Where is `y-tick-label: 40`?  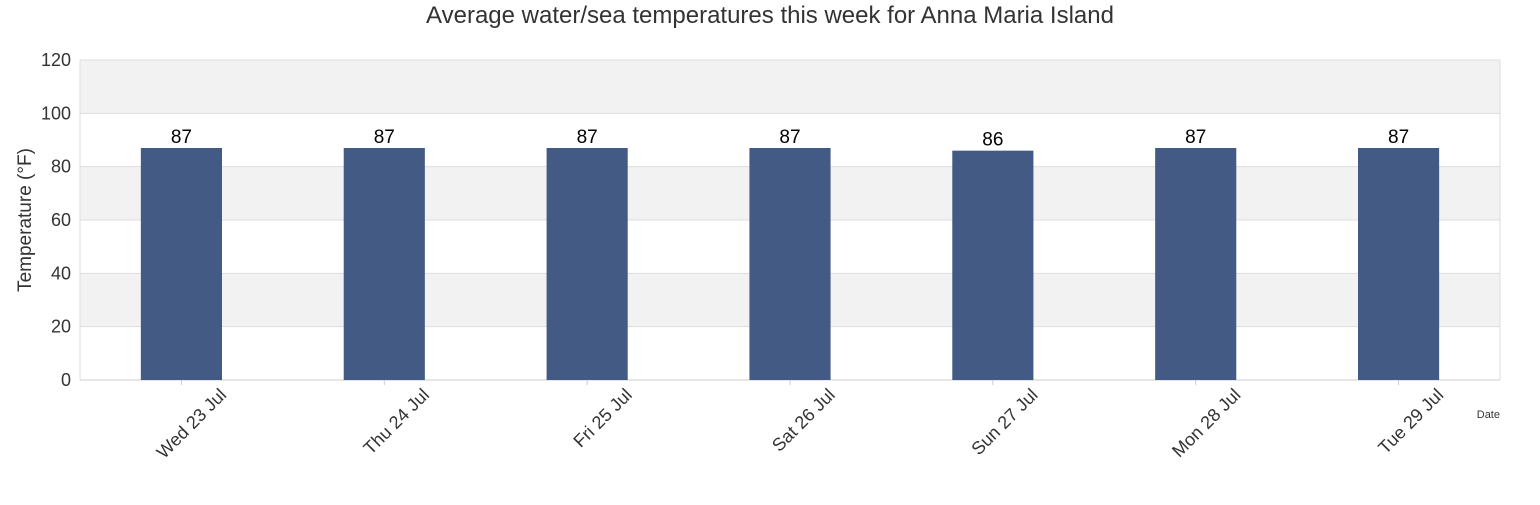 y-tick-label: 40 is located at coordinates (61, 273).